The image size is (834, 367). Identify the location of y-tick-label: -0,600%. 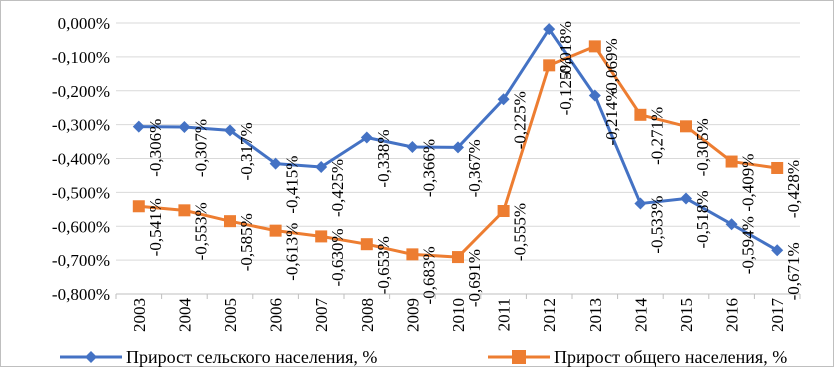
(81, 226).